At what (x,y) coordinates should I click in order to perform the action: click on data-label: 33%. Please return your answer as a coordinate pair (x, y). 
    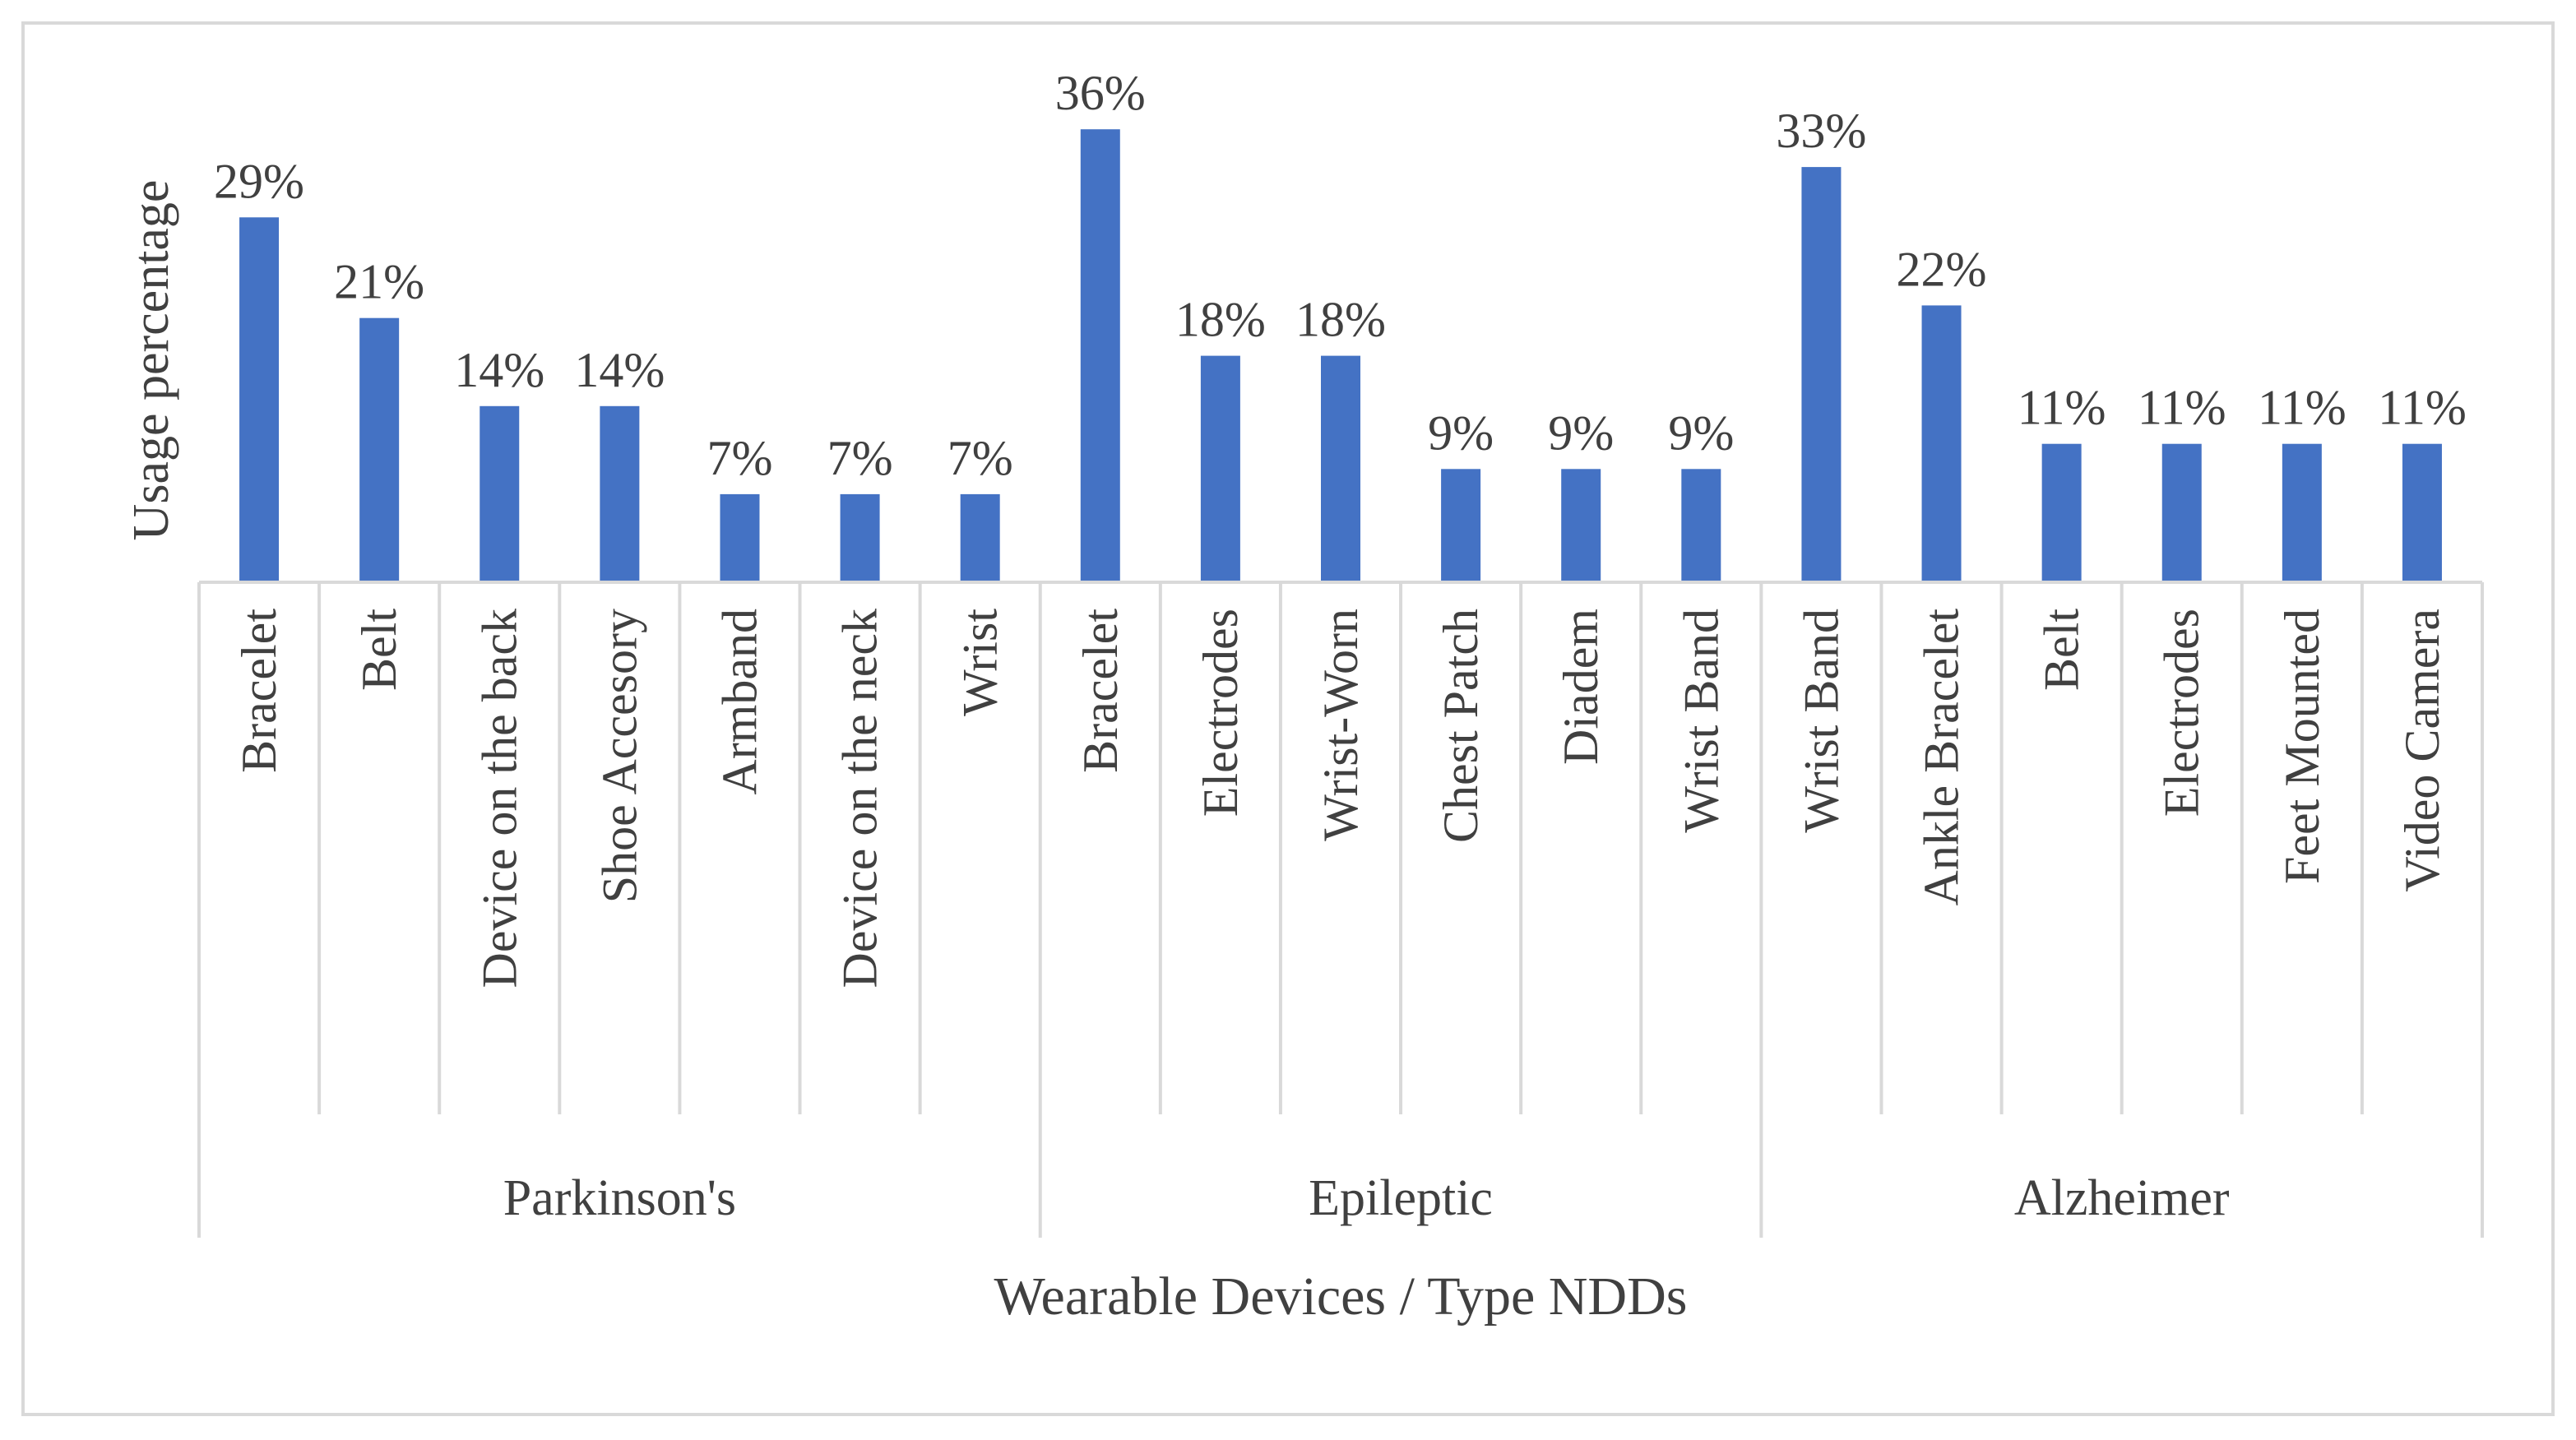
    Looking at the image, I should click on (1821, 131).